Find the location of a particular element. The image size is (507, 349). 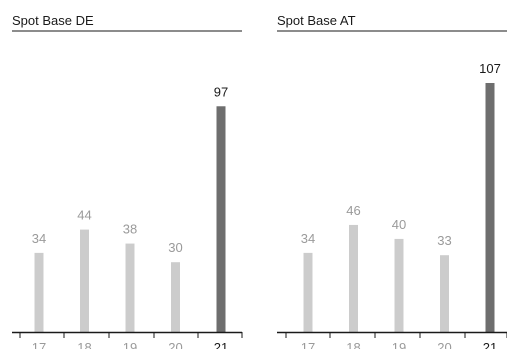

chart-2-value-label-20: 33 is located at coordinates (444, 240).